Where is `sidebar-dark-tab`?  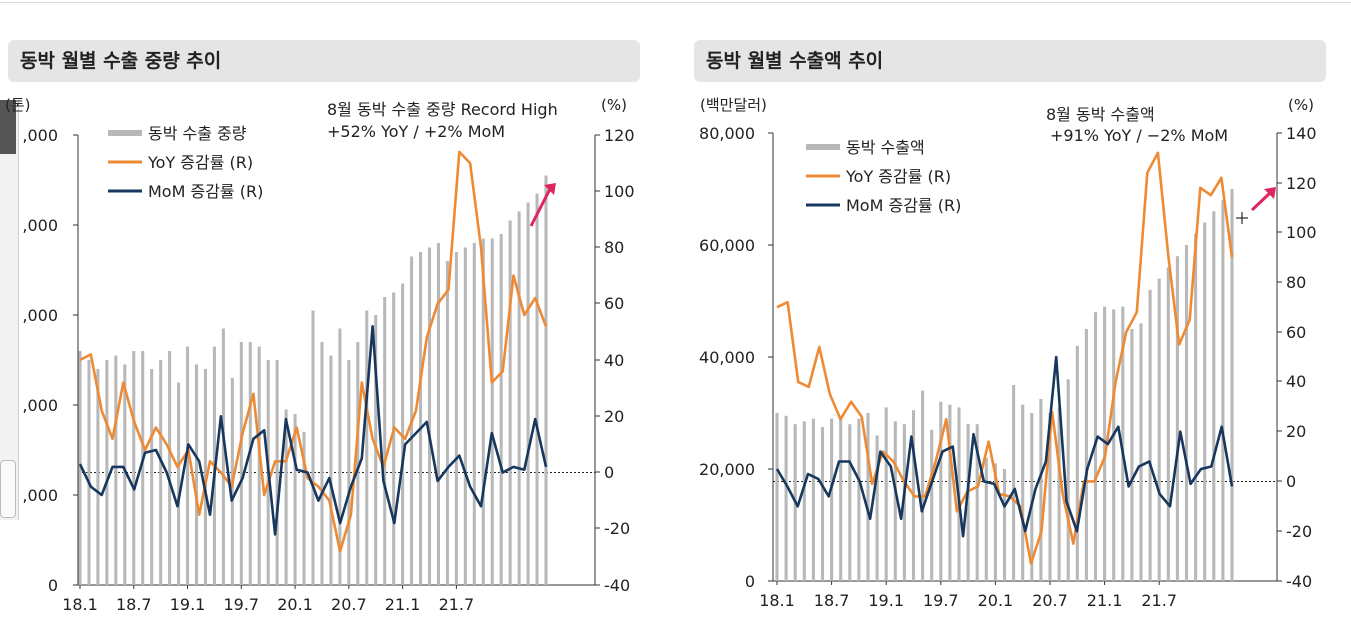 sidebar-dark-tab is located at coordinates (8, 127).